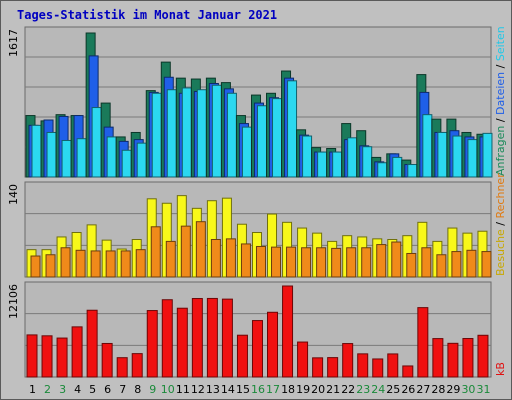  I want to click on x-tick-label: 21, so click(333, 389).